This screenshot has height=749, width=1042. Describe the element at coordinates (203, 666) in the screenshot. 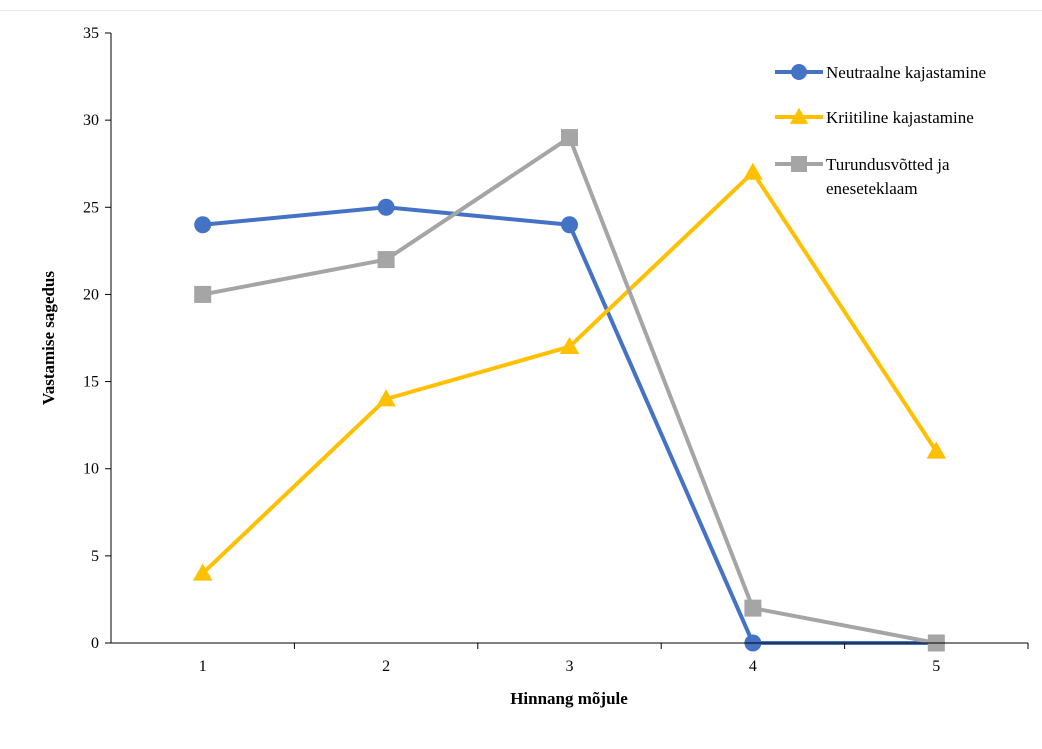

I see `x-tick-label: 1` at that location.